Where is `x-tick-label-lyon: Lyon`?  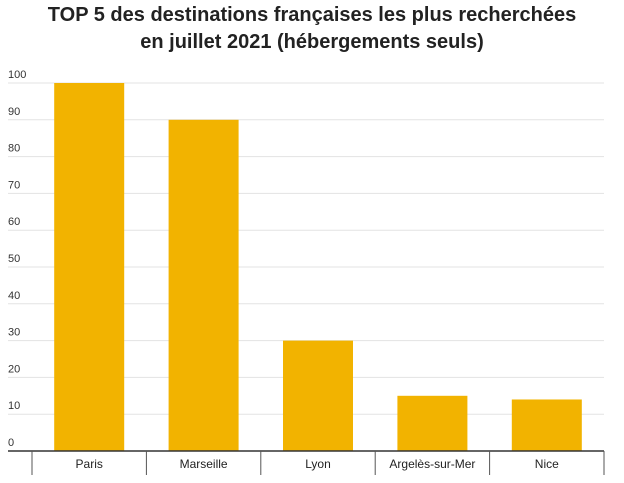 x-tick-label-lyon: Lyon is located at coordinates (318, 464).